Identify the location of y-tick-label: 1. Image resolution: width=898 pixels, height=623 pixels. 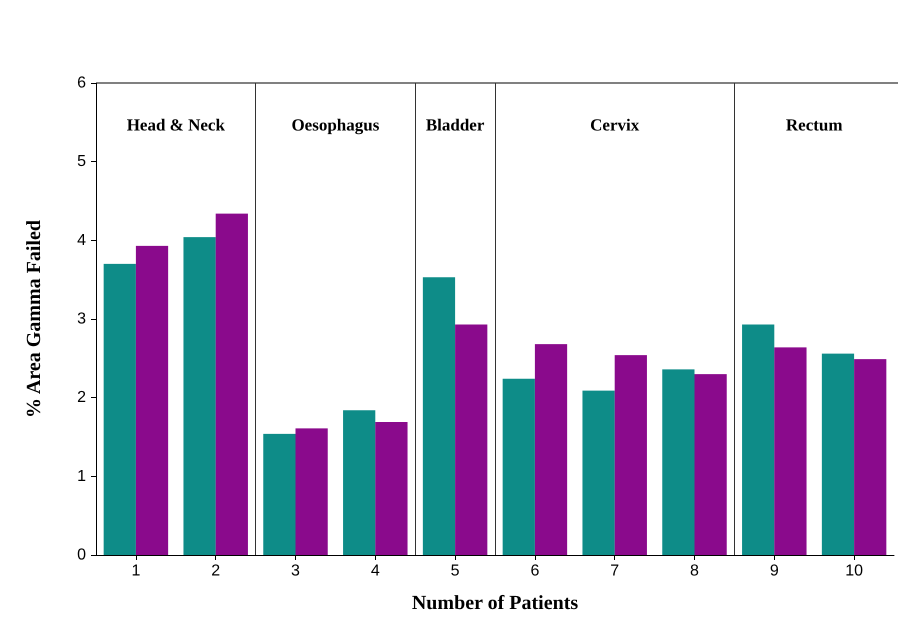
(81, 476).